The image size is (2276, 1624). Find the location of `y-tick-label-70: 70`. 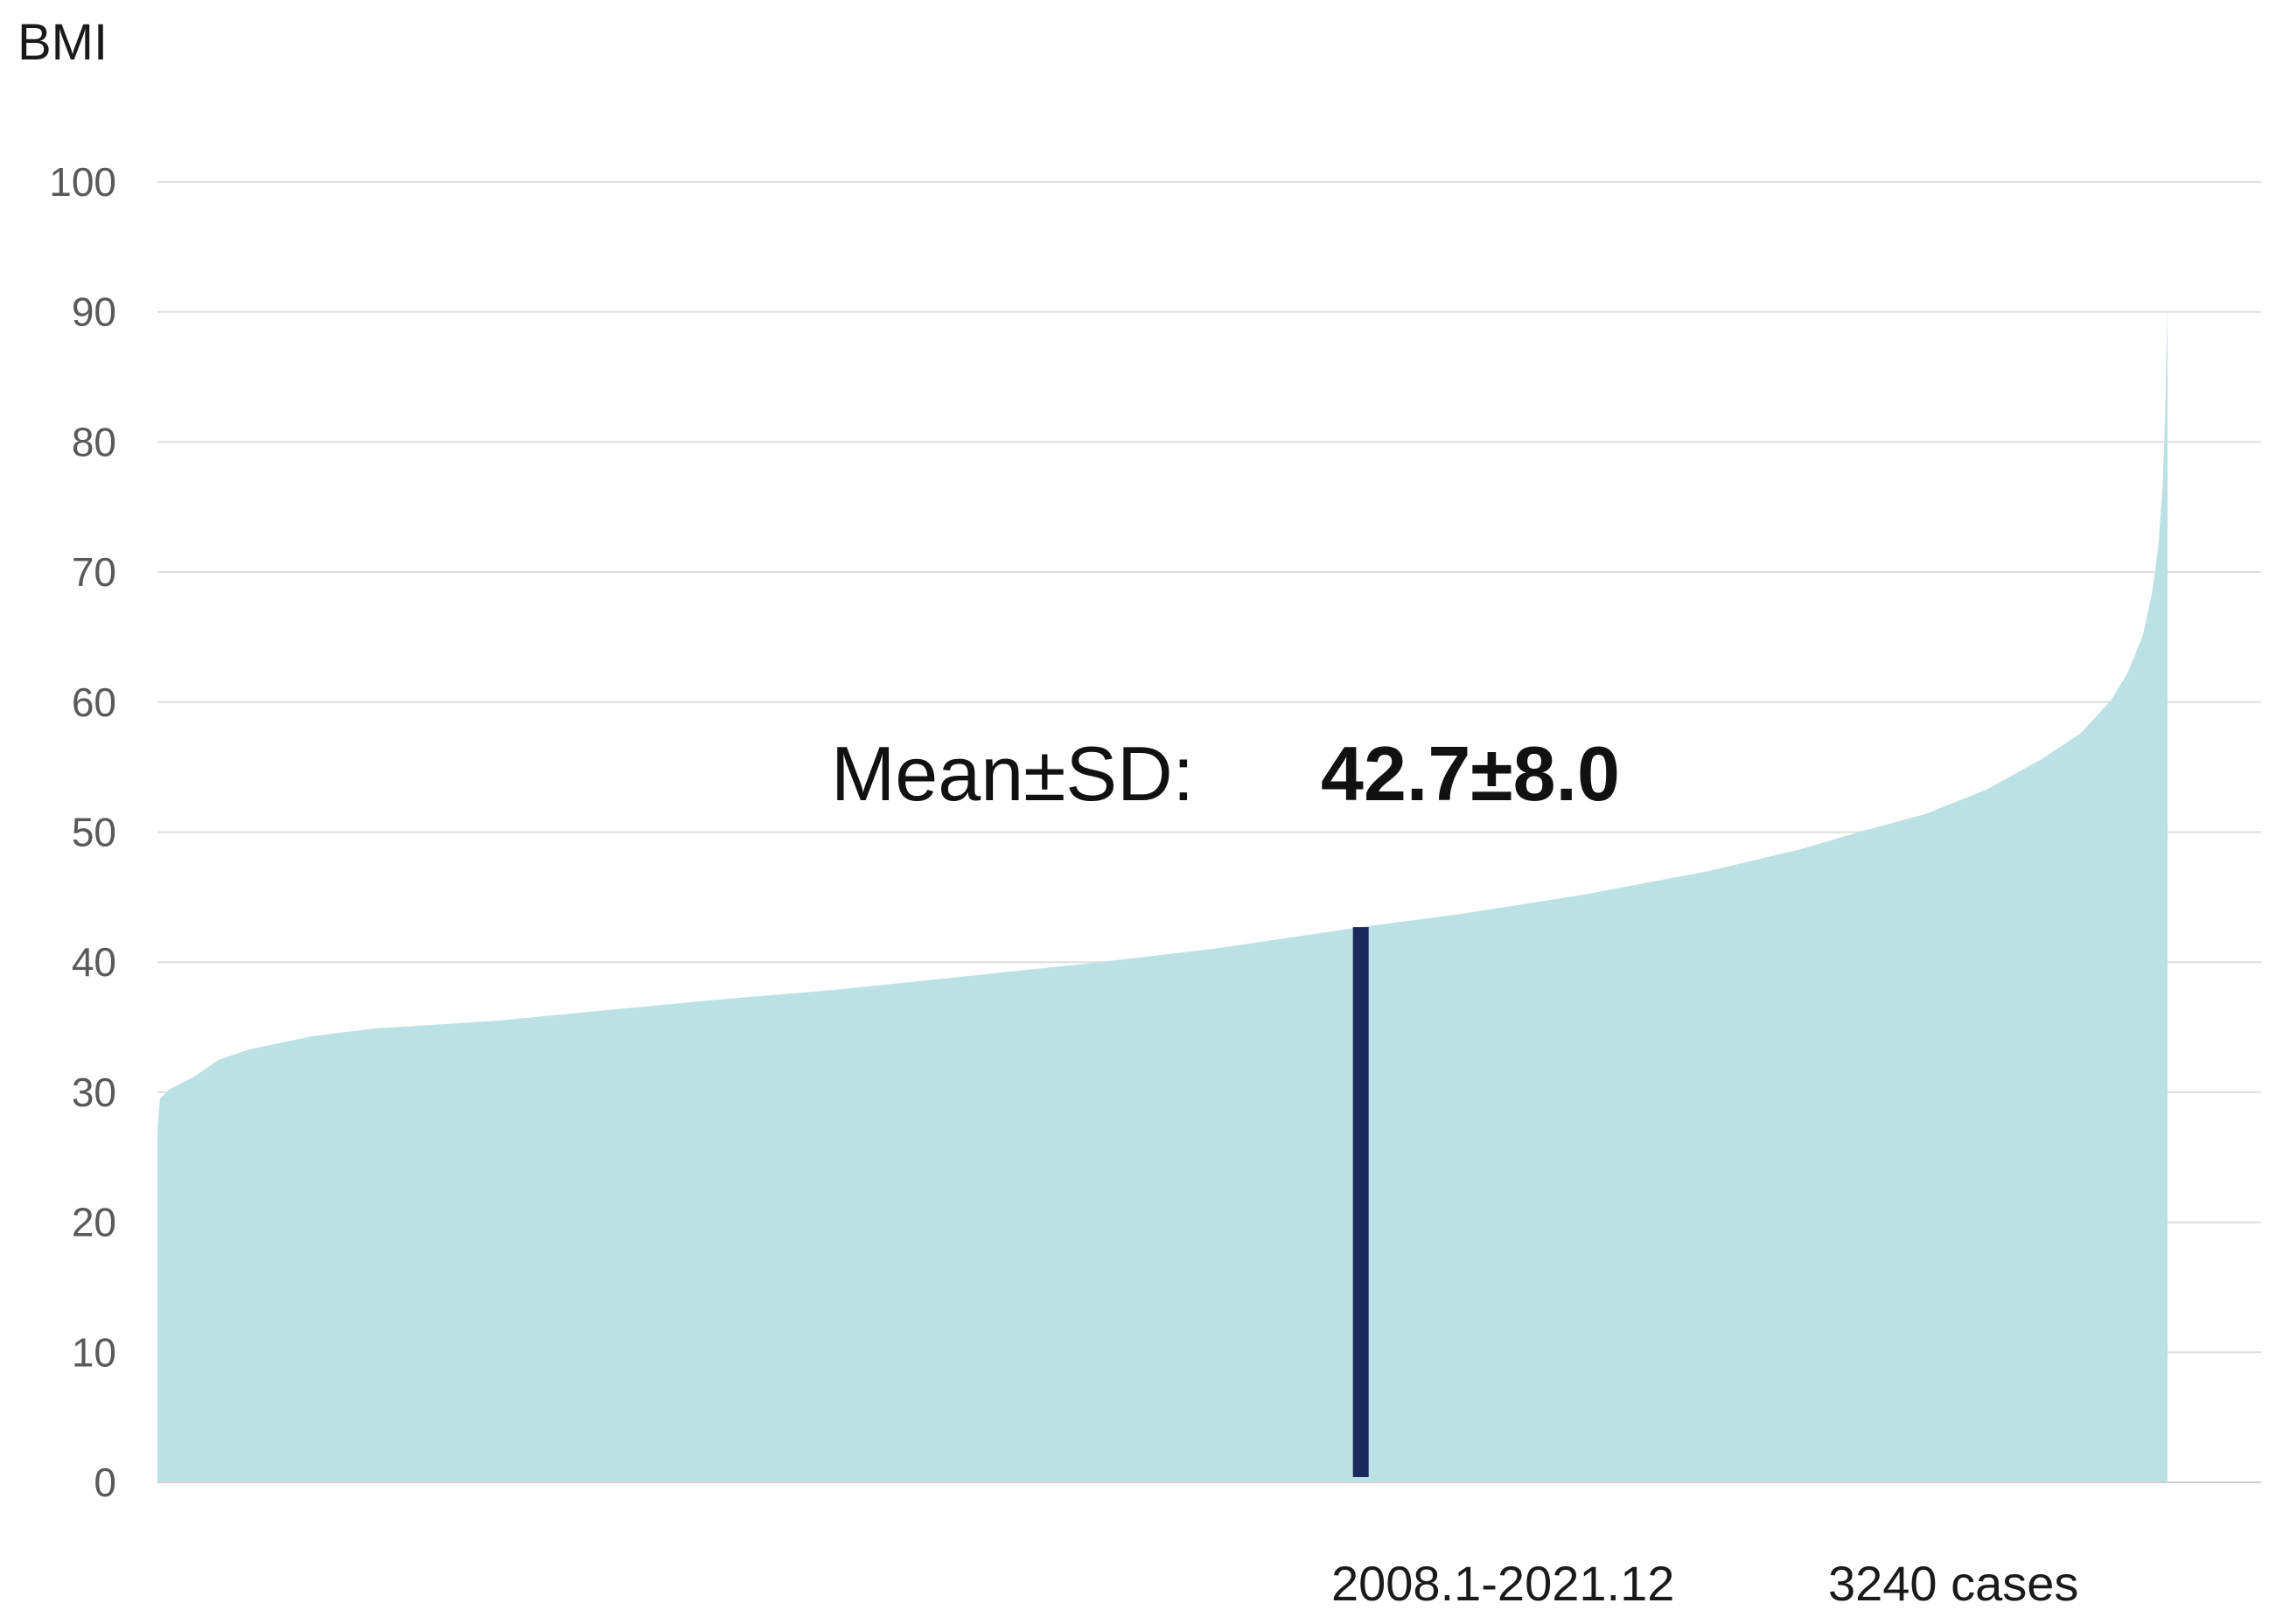

y-tick-label-70: 70 is located at coordinates (94, 572).